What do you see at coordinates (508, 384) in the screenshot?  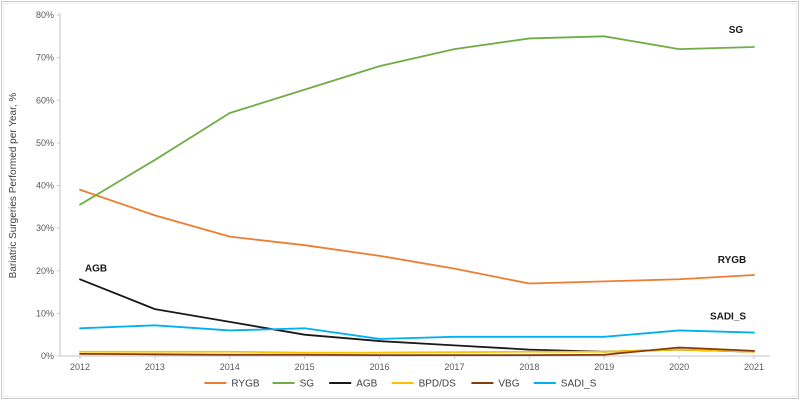 I see `legend-label: VBG` at bounding box center [508, 384].